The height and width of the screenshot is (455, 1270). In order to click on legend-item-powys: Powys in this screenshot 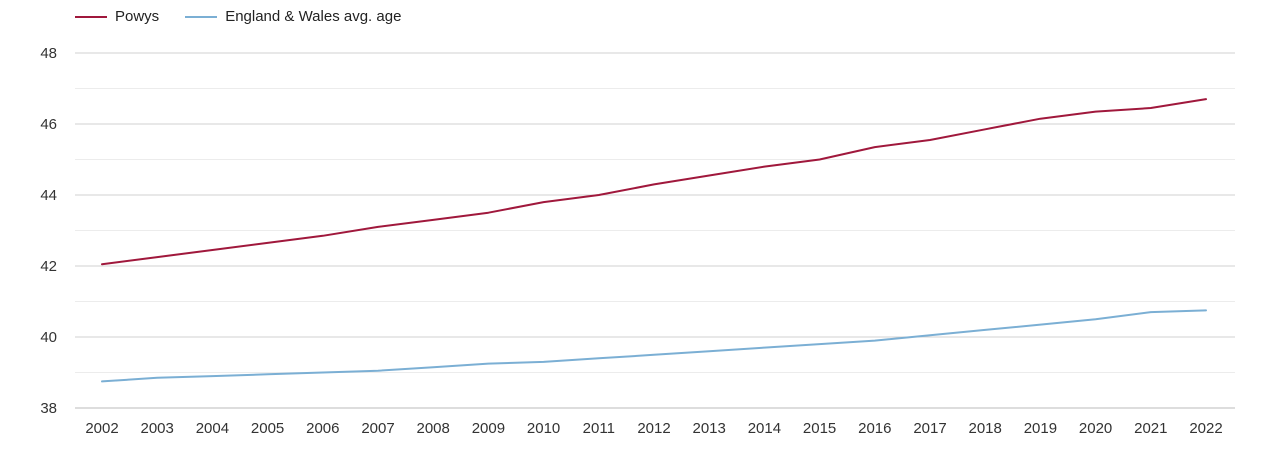, I will do `click(117, 16)`.